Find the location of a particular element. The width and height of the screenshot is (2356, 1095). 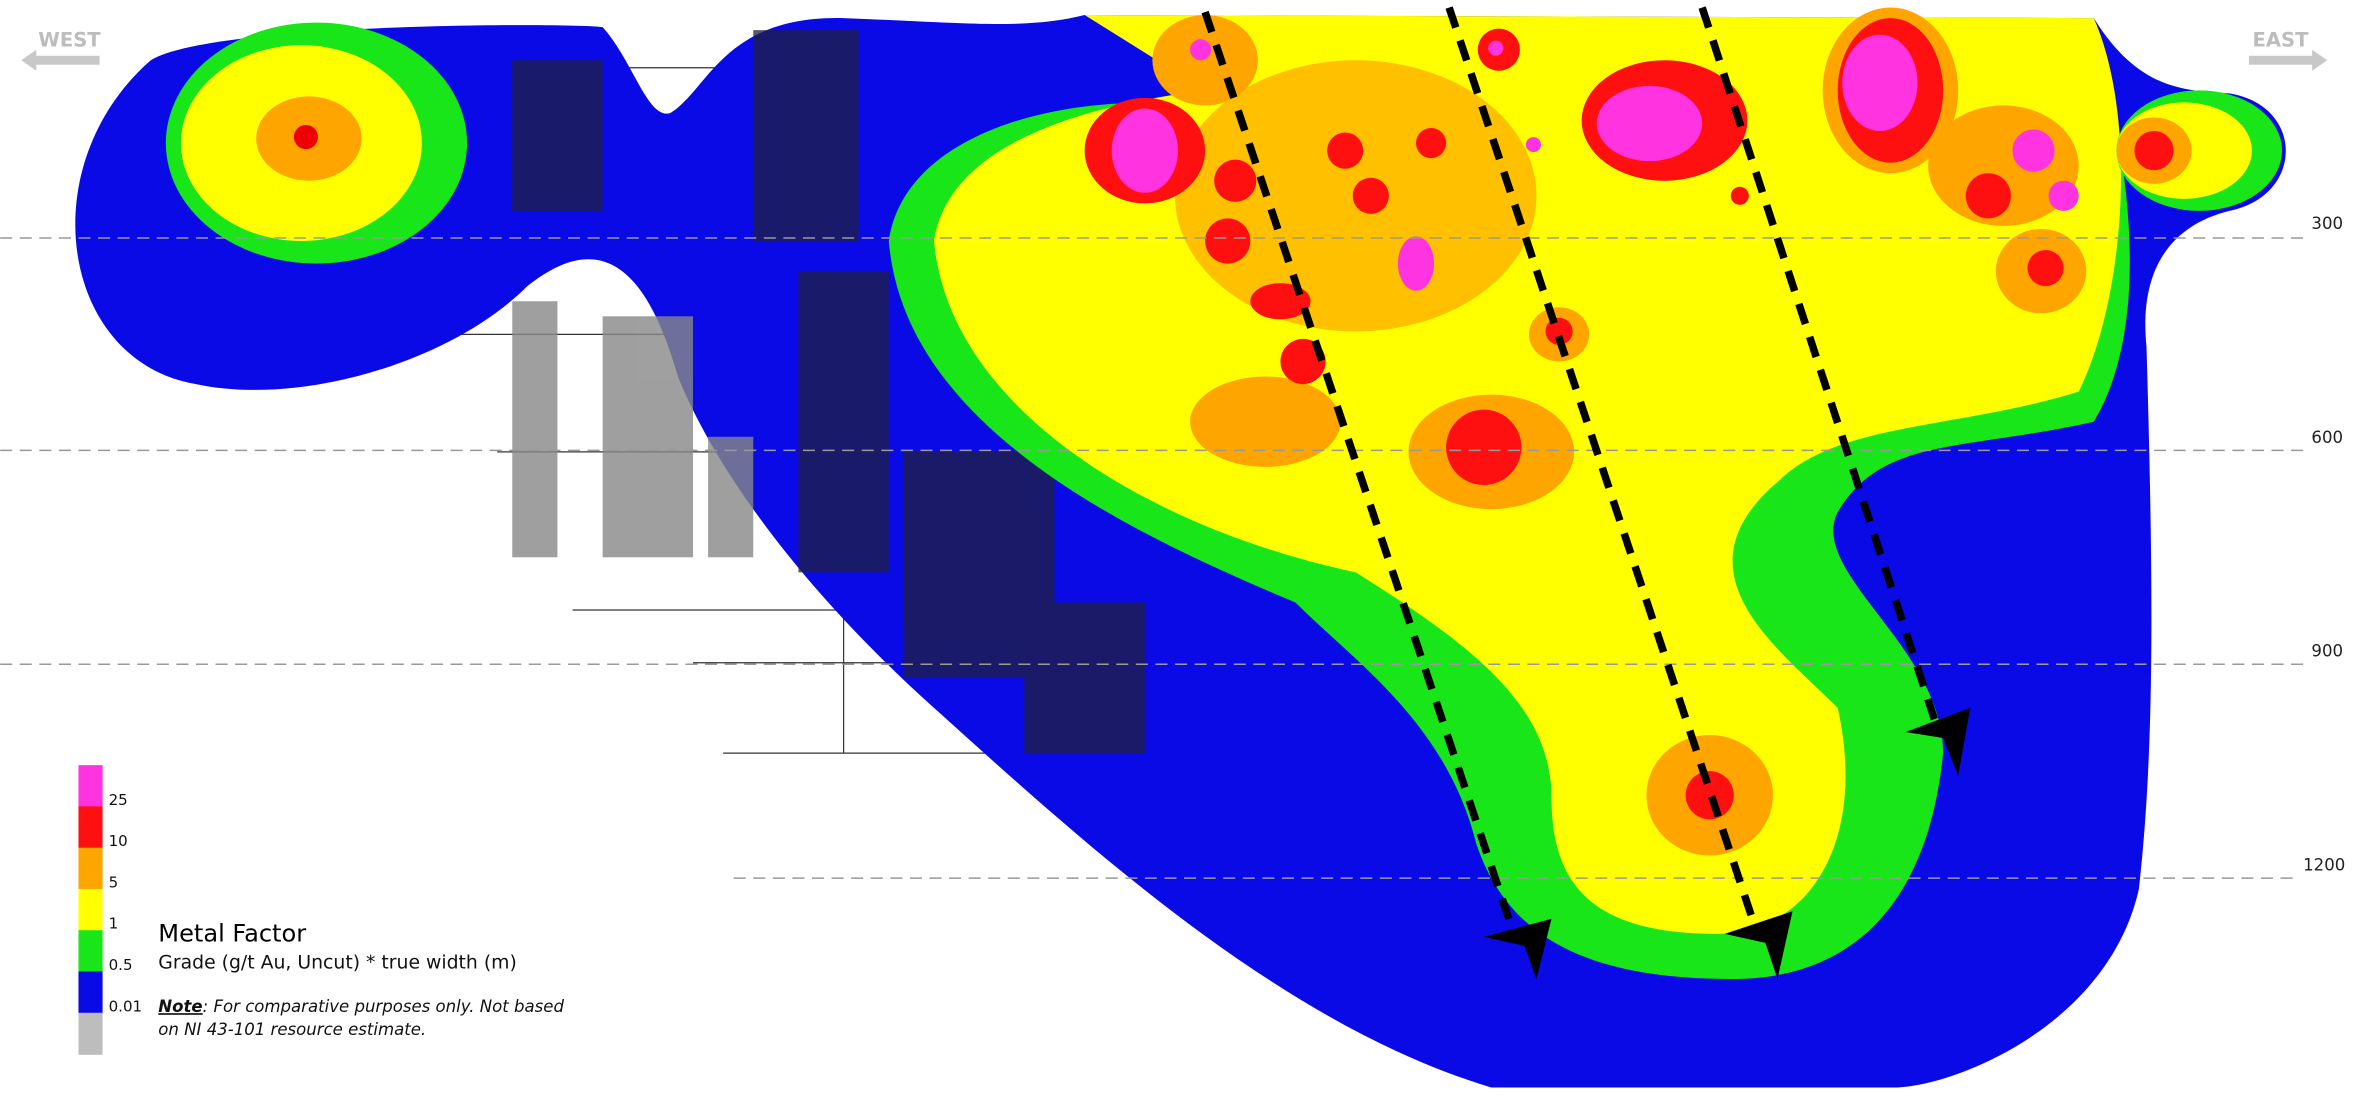

zone-west-red is located at coordinates (305, 137).